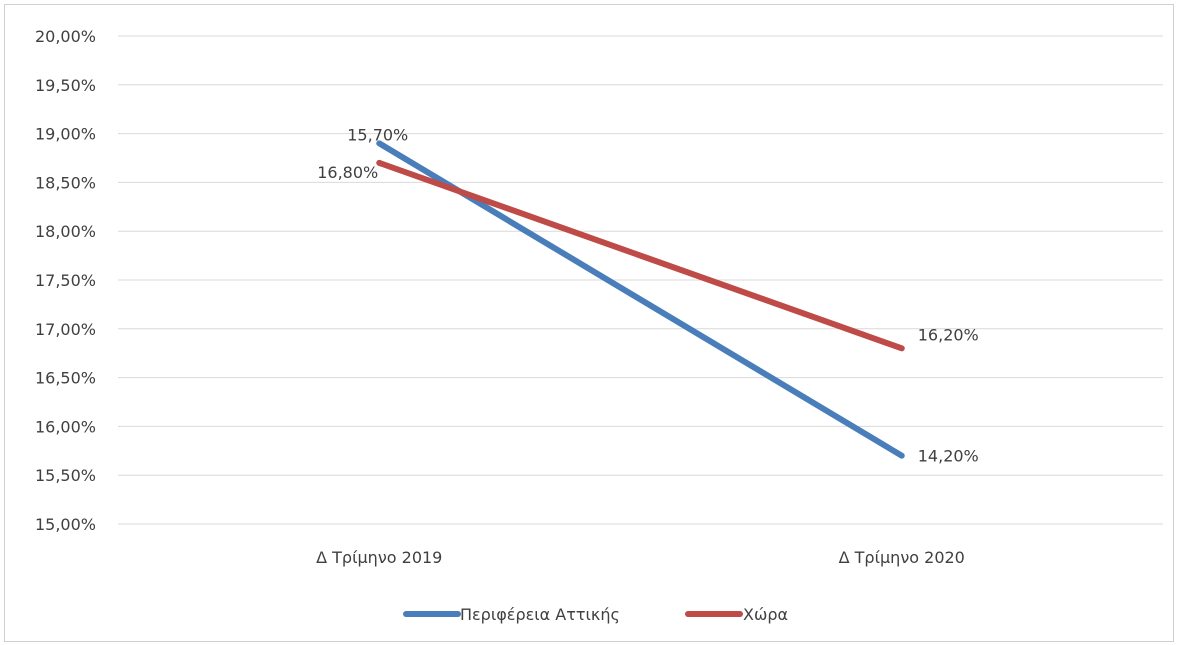  Describe the element at coordinates (65, 85) in the screenshot. I see `y-tick-label: 19,50%` at that location.